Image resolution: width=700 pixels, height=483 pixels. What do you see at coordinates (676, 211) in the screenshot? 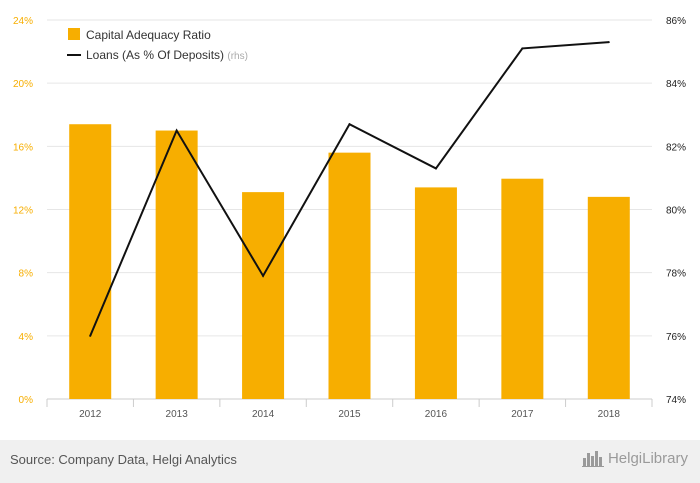
I see `y-right-tick-label: 80%` at bounding box center [676, 211].